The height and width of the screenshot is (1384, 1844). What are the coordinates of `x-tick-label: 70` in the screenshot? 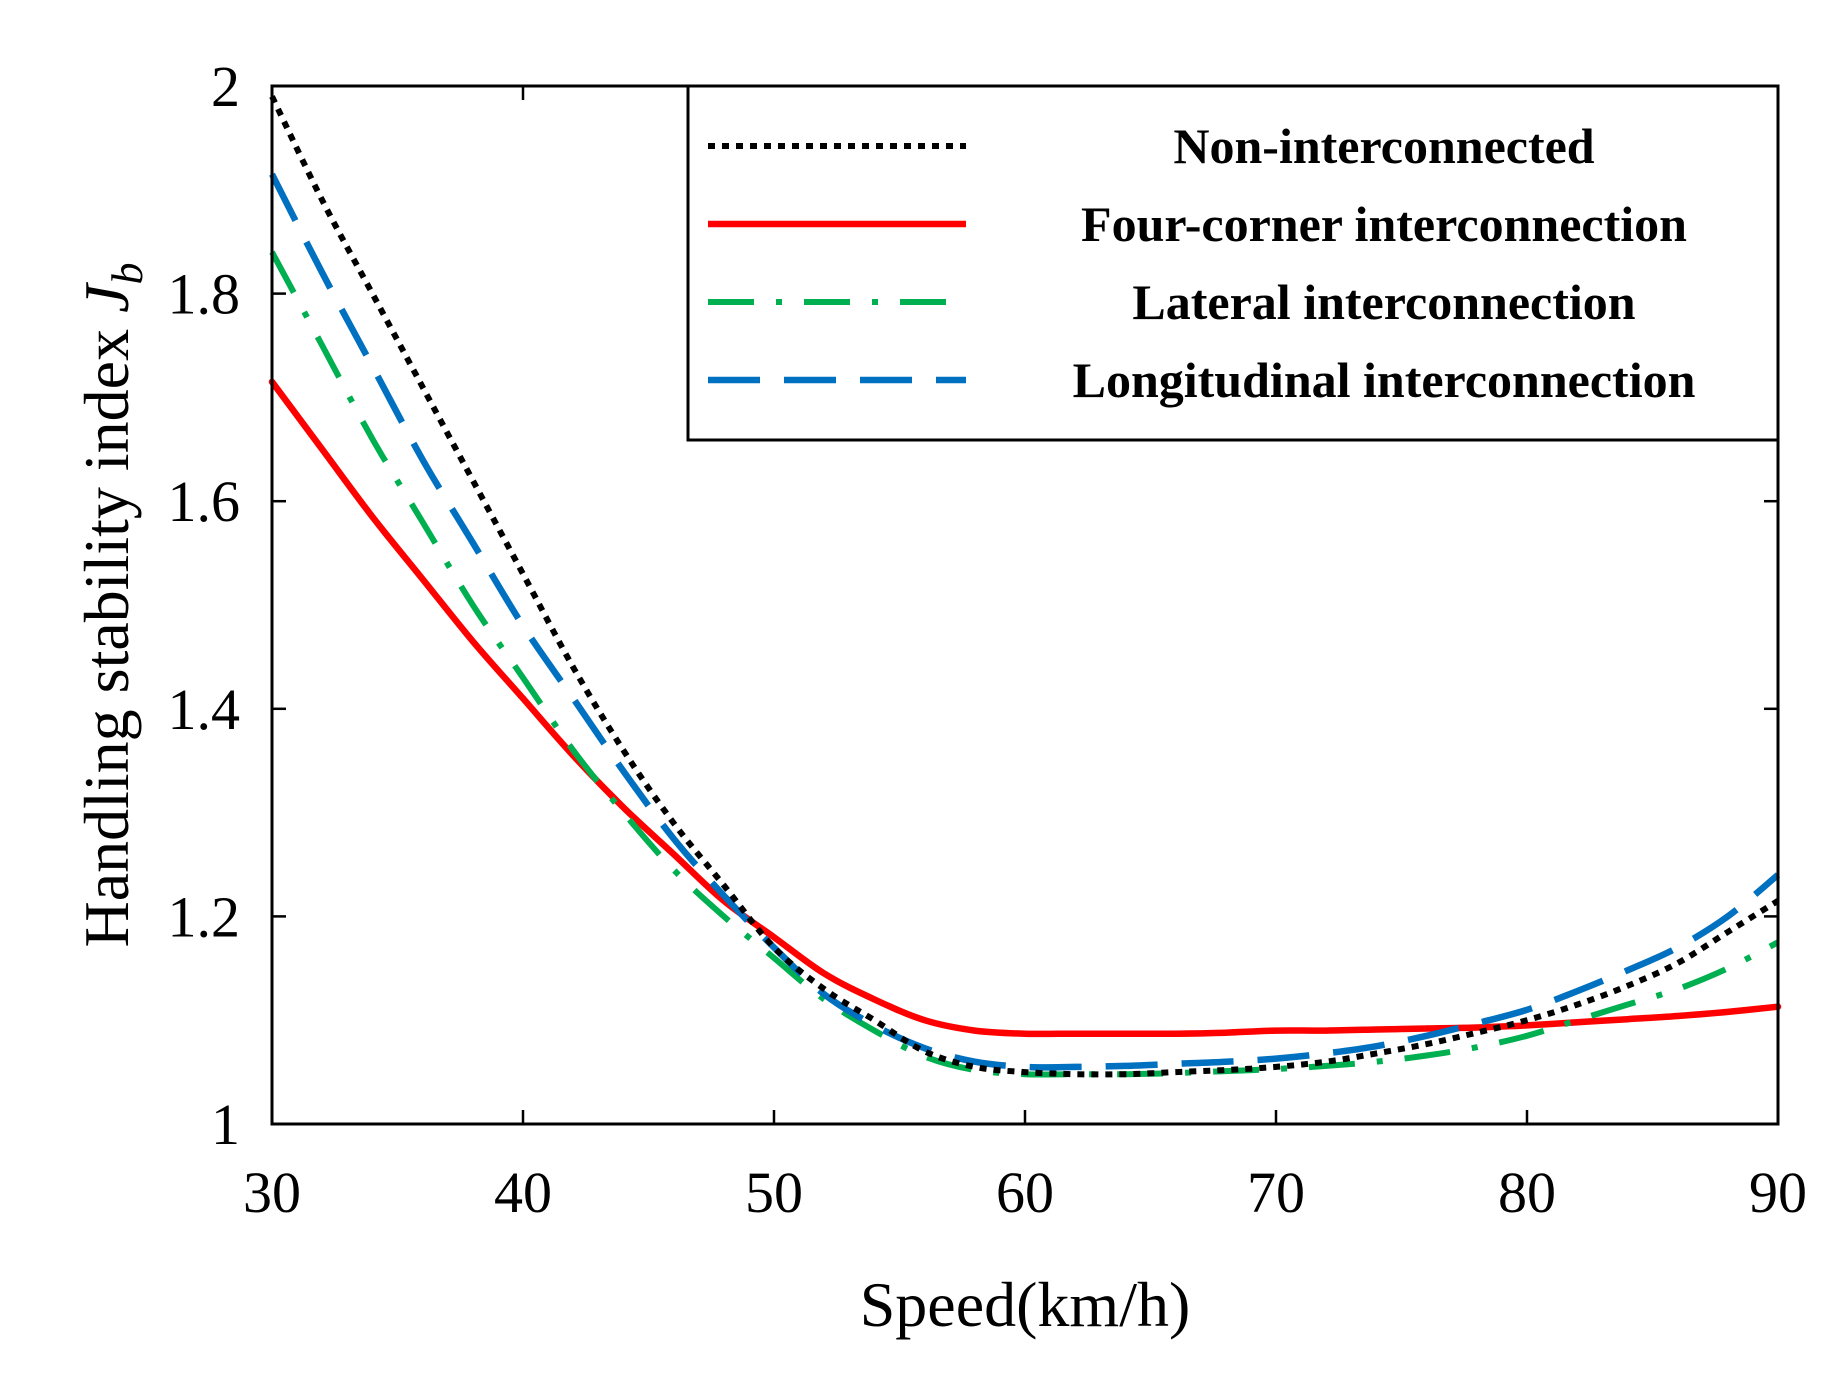 It's located at (1276, 1192).